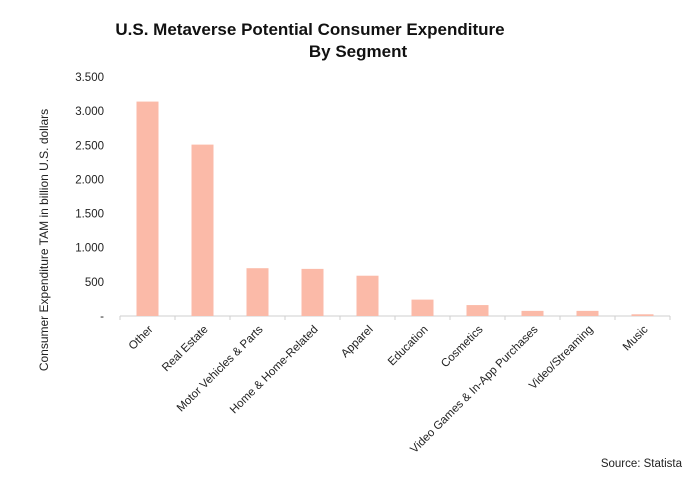 The width and height of the screenshot is (700, 483). What do you see at coordinates (185, 349) in the screenshot?
I see `x-tick-label: Real Estate` at bounding box center [185, 349].